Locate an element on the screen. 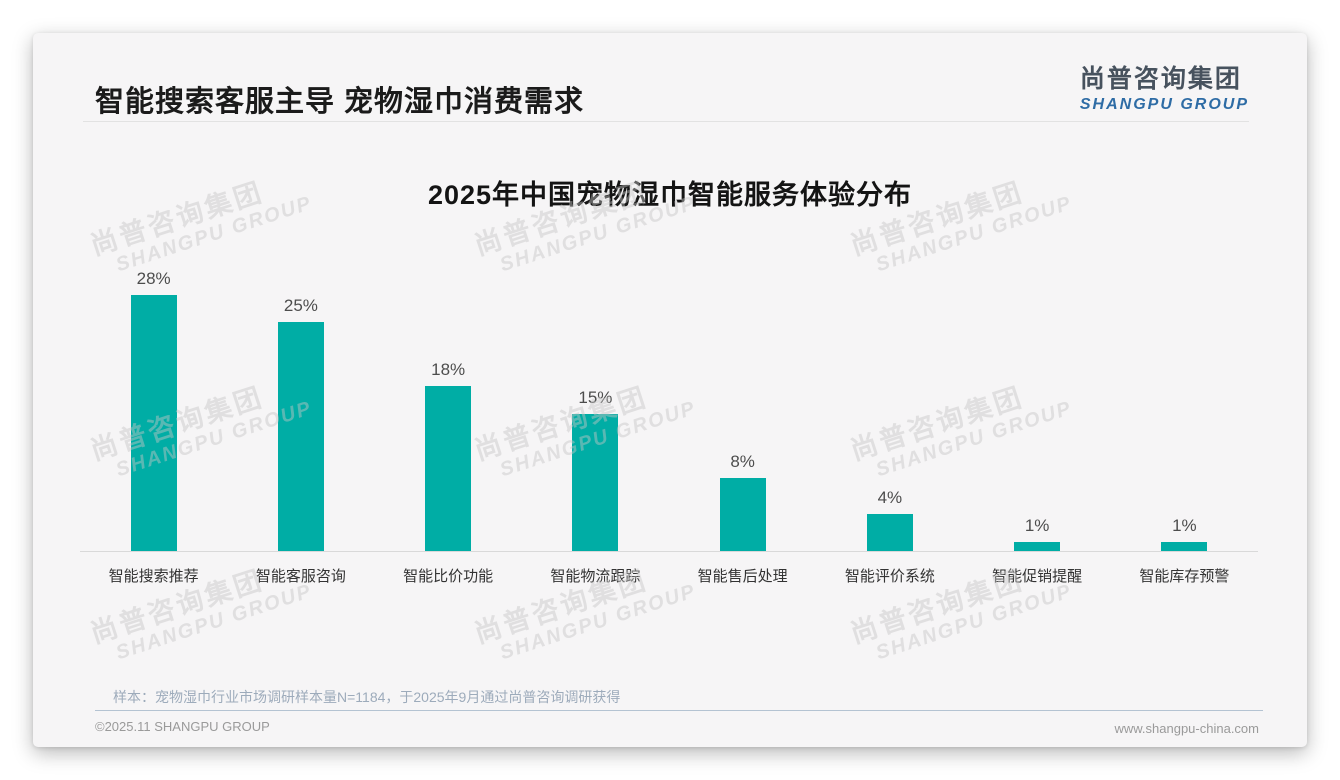 Image resolution: width=1340 pixels, height=780 pixels. bar-value-label: 25% is located at coordinates (300, 305).